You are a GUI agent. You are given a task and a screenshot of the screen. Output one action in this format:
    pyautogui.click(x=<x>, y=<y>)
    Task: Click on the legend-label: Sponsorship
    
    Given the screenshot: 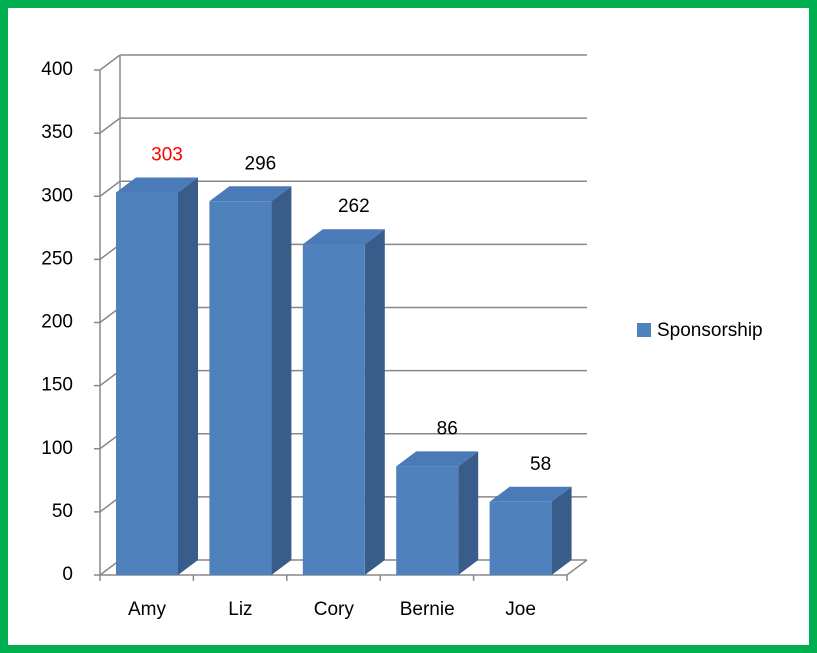 What is the action you would take?
    pyautogui.click(x=710, y=330)
    